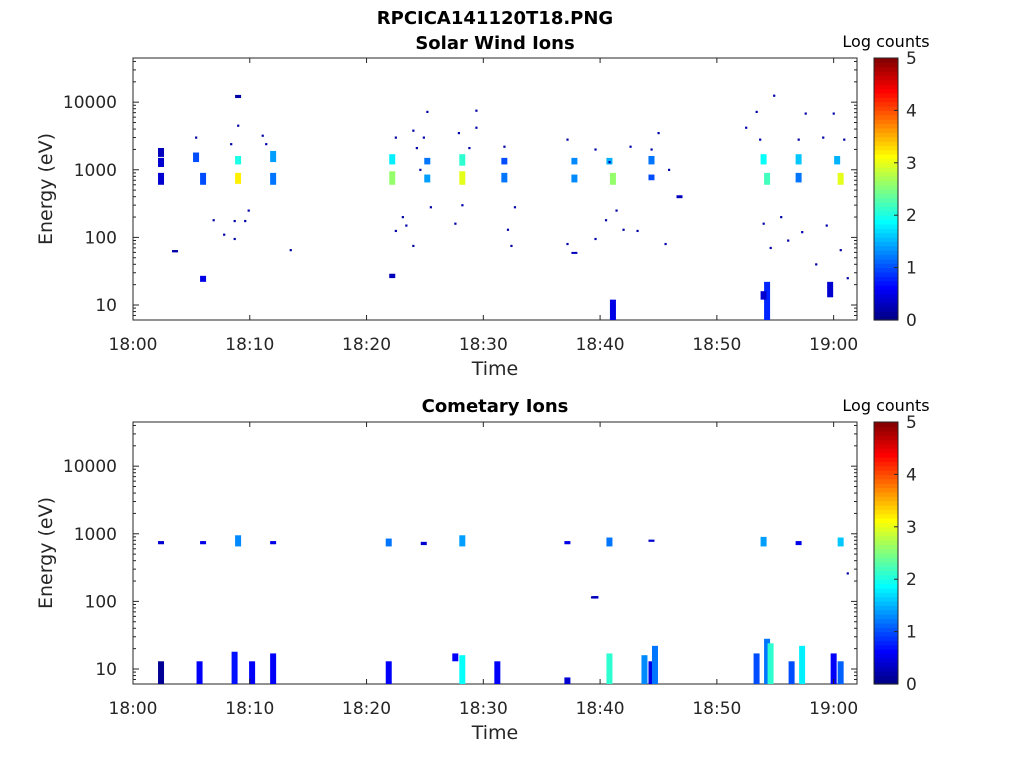 This screenshot has height=768, width=1024. I want to click on colorbar-tick-label: 0, so click(911, 321).